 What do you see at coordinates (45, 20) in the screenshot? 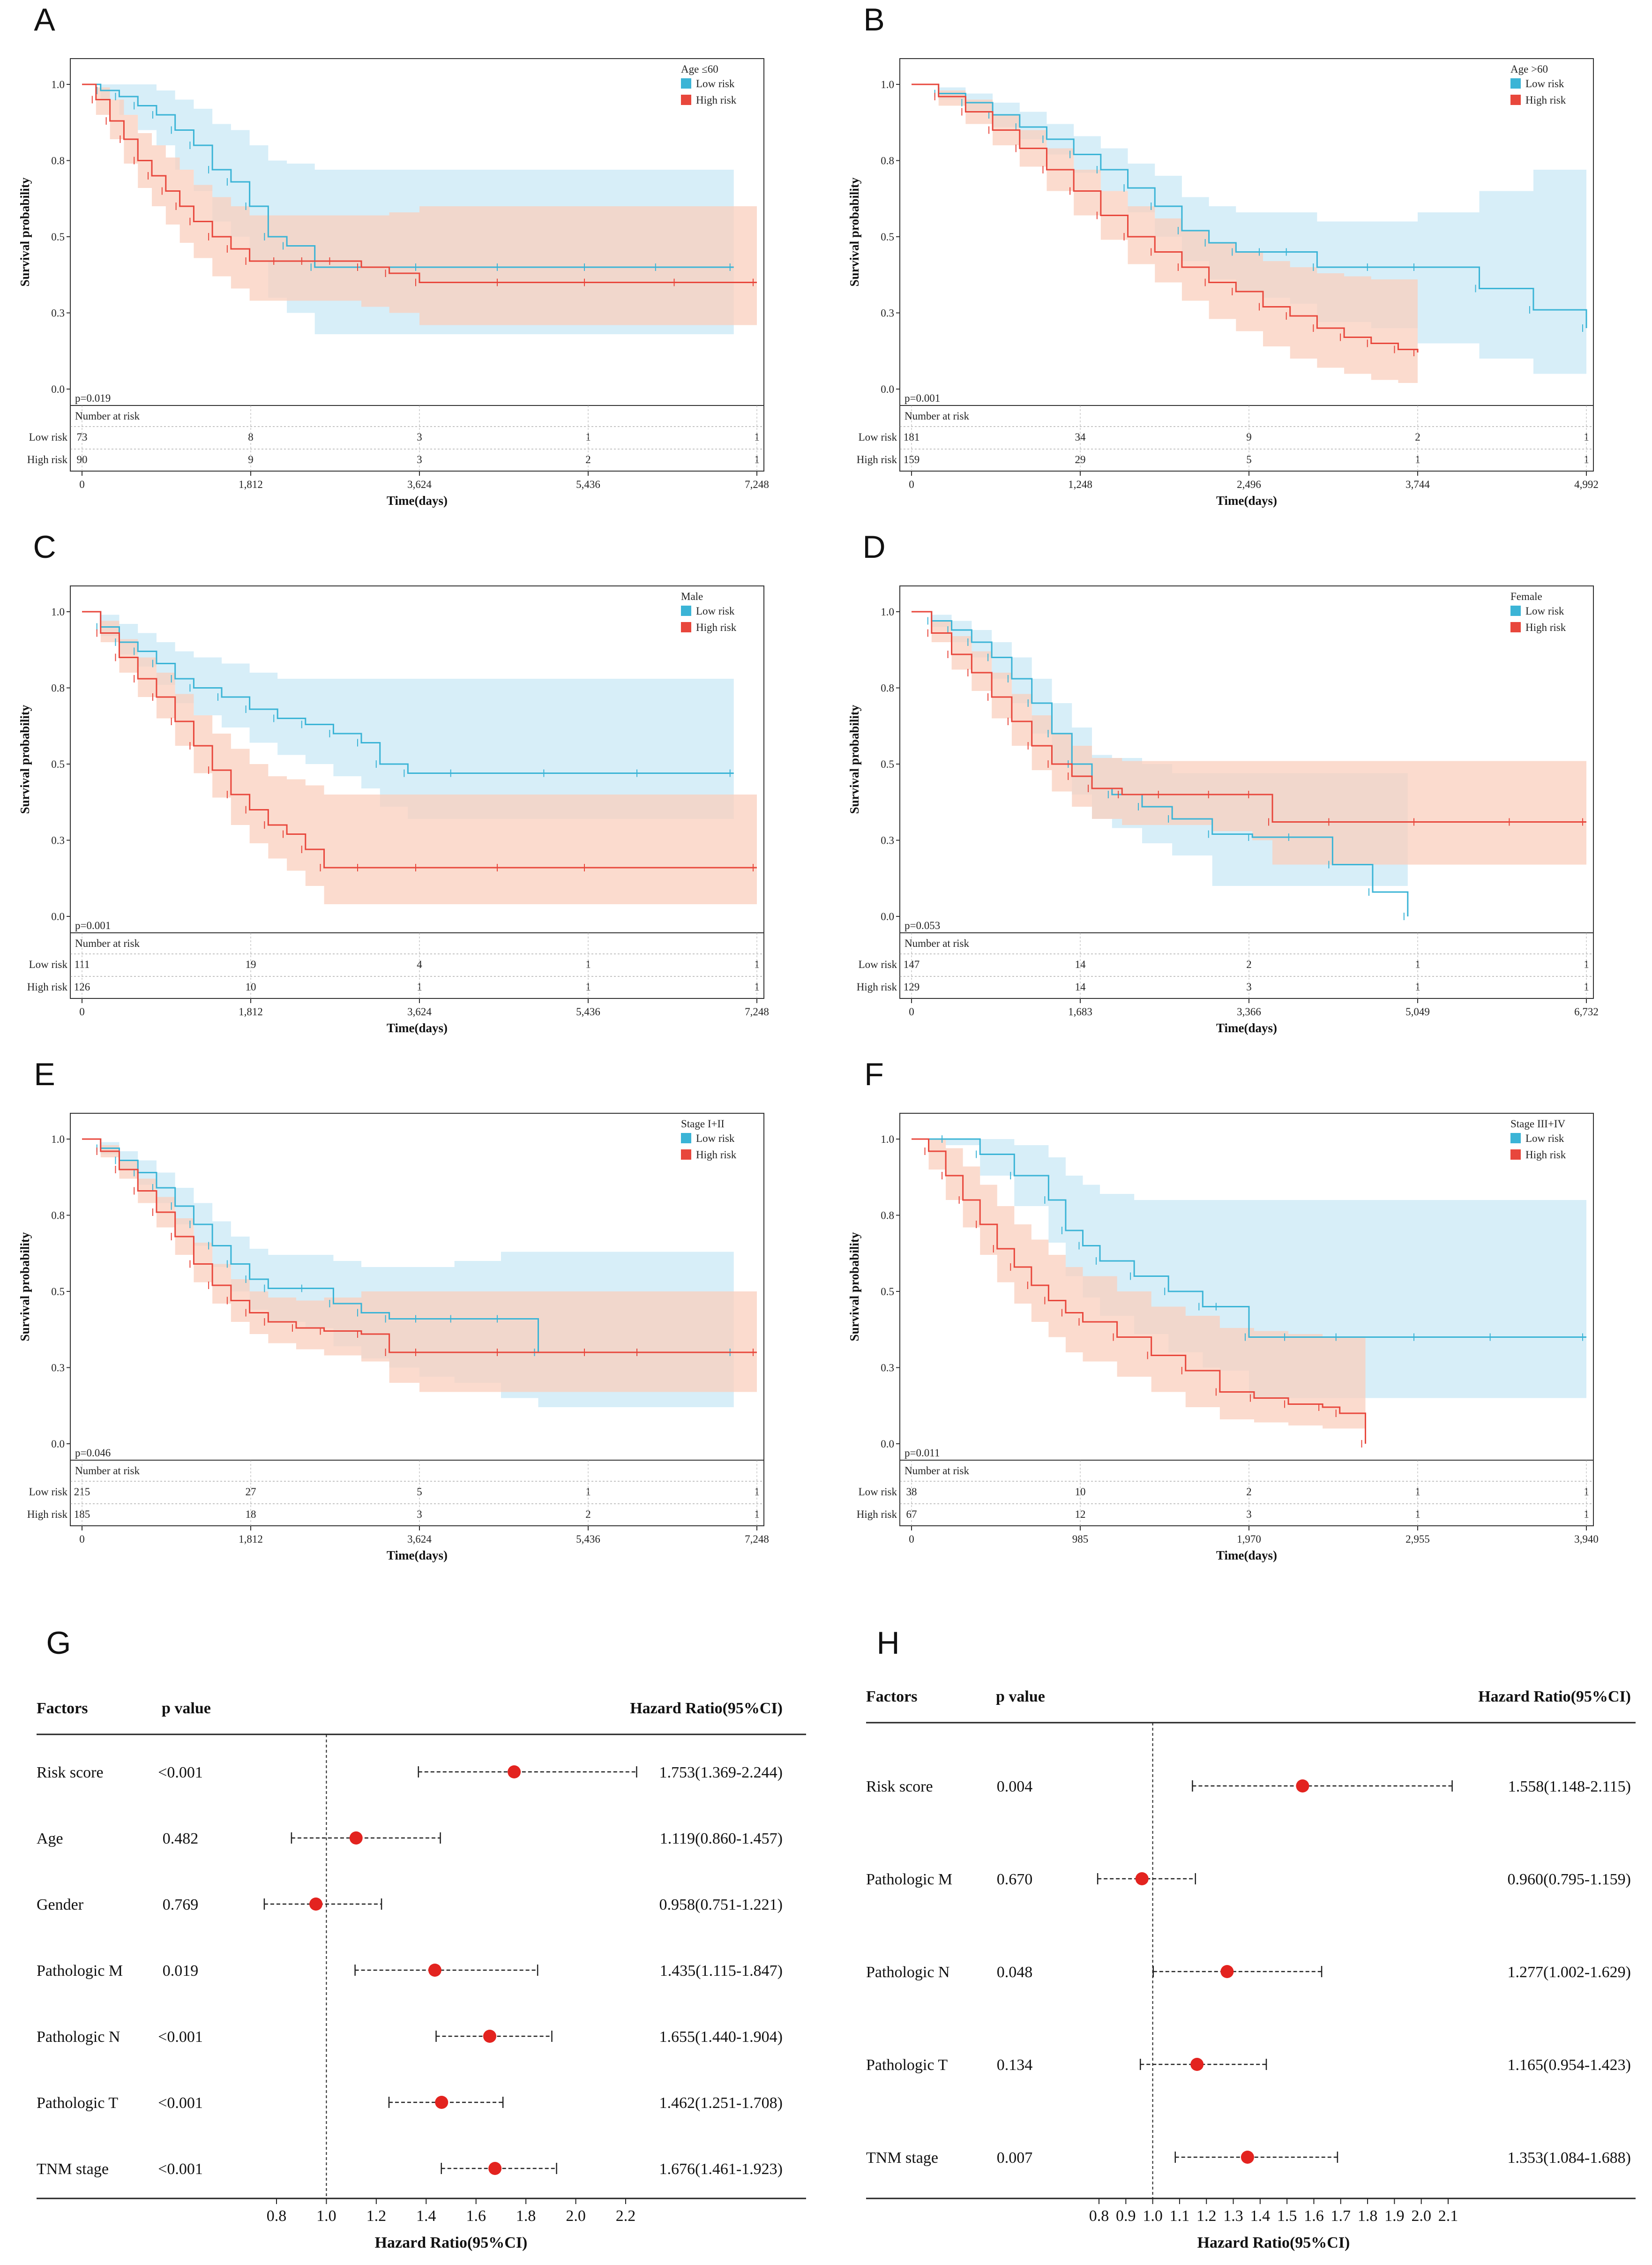
I see `panel-label: A` at bounding box center [45, 20].